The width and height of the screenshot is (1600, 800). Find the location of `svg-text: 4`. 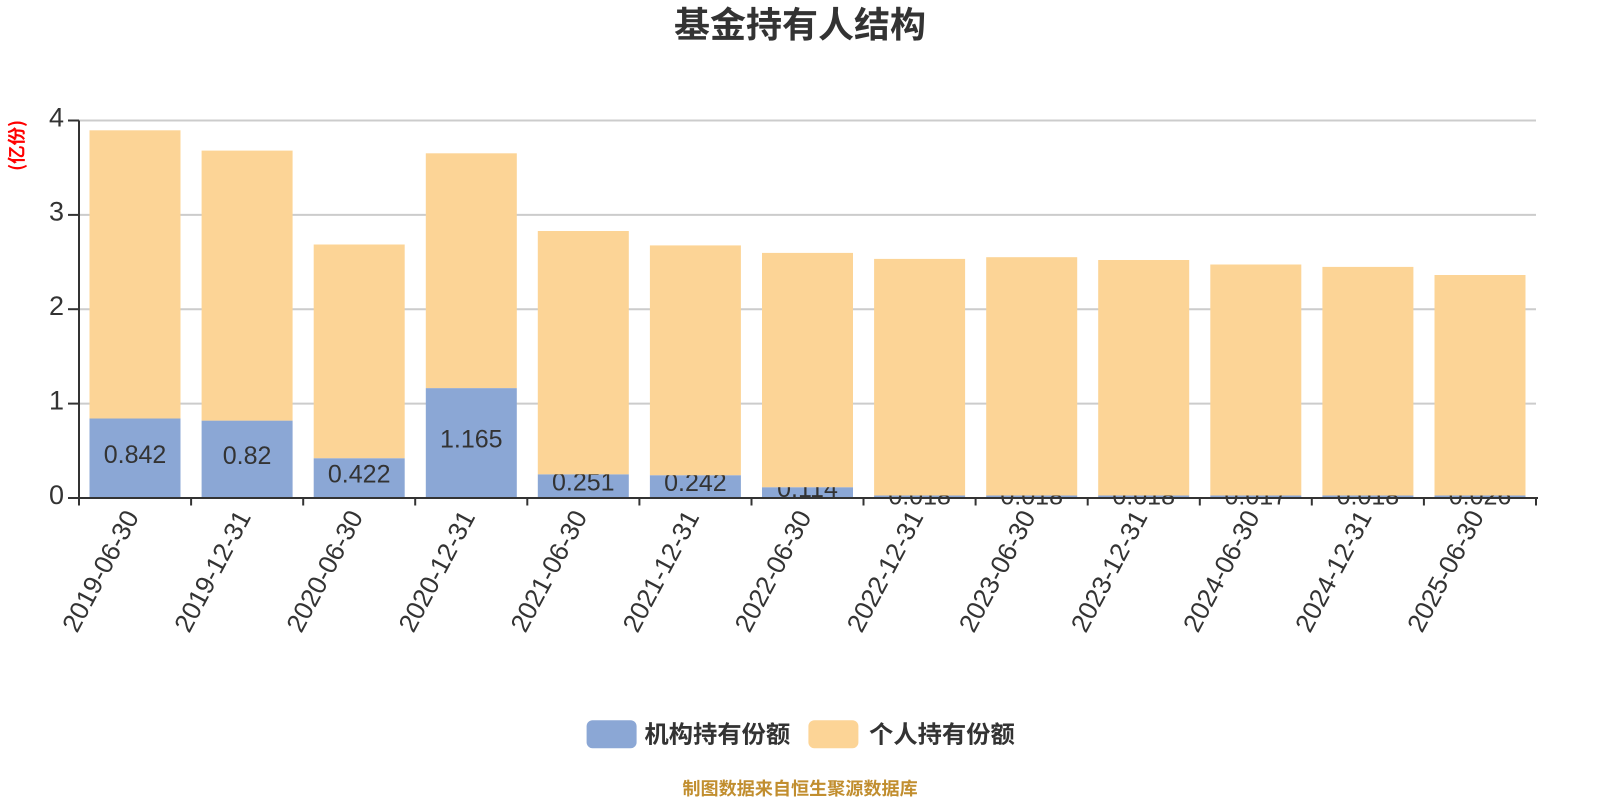

svg-text: 4 is located at coordinates (56, 117).